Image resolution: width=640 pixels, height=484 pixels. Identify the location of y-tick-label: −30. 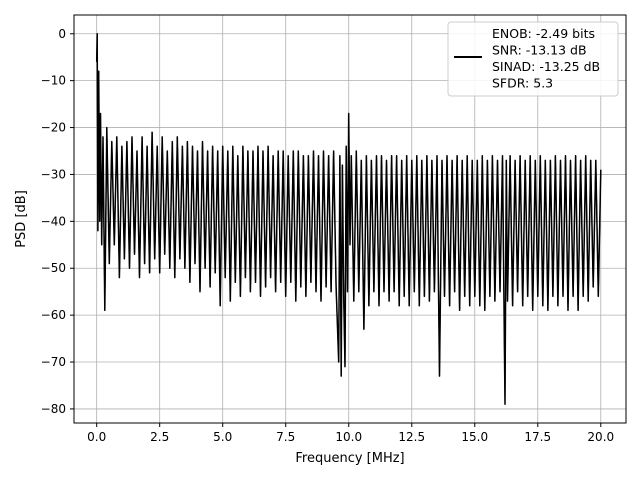
(53, 174).